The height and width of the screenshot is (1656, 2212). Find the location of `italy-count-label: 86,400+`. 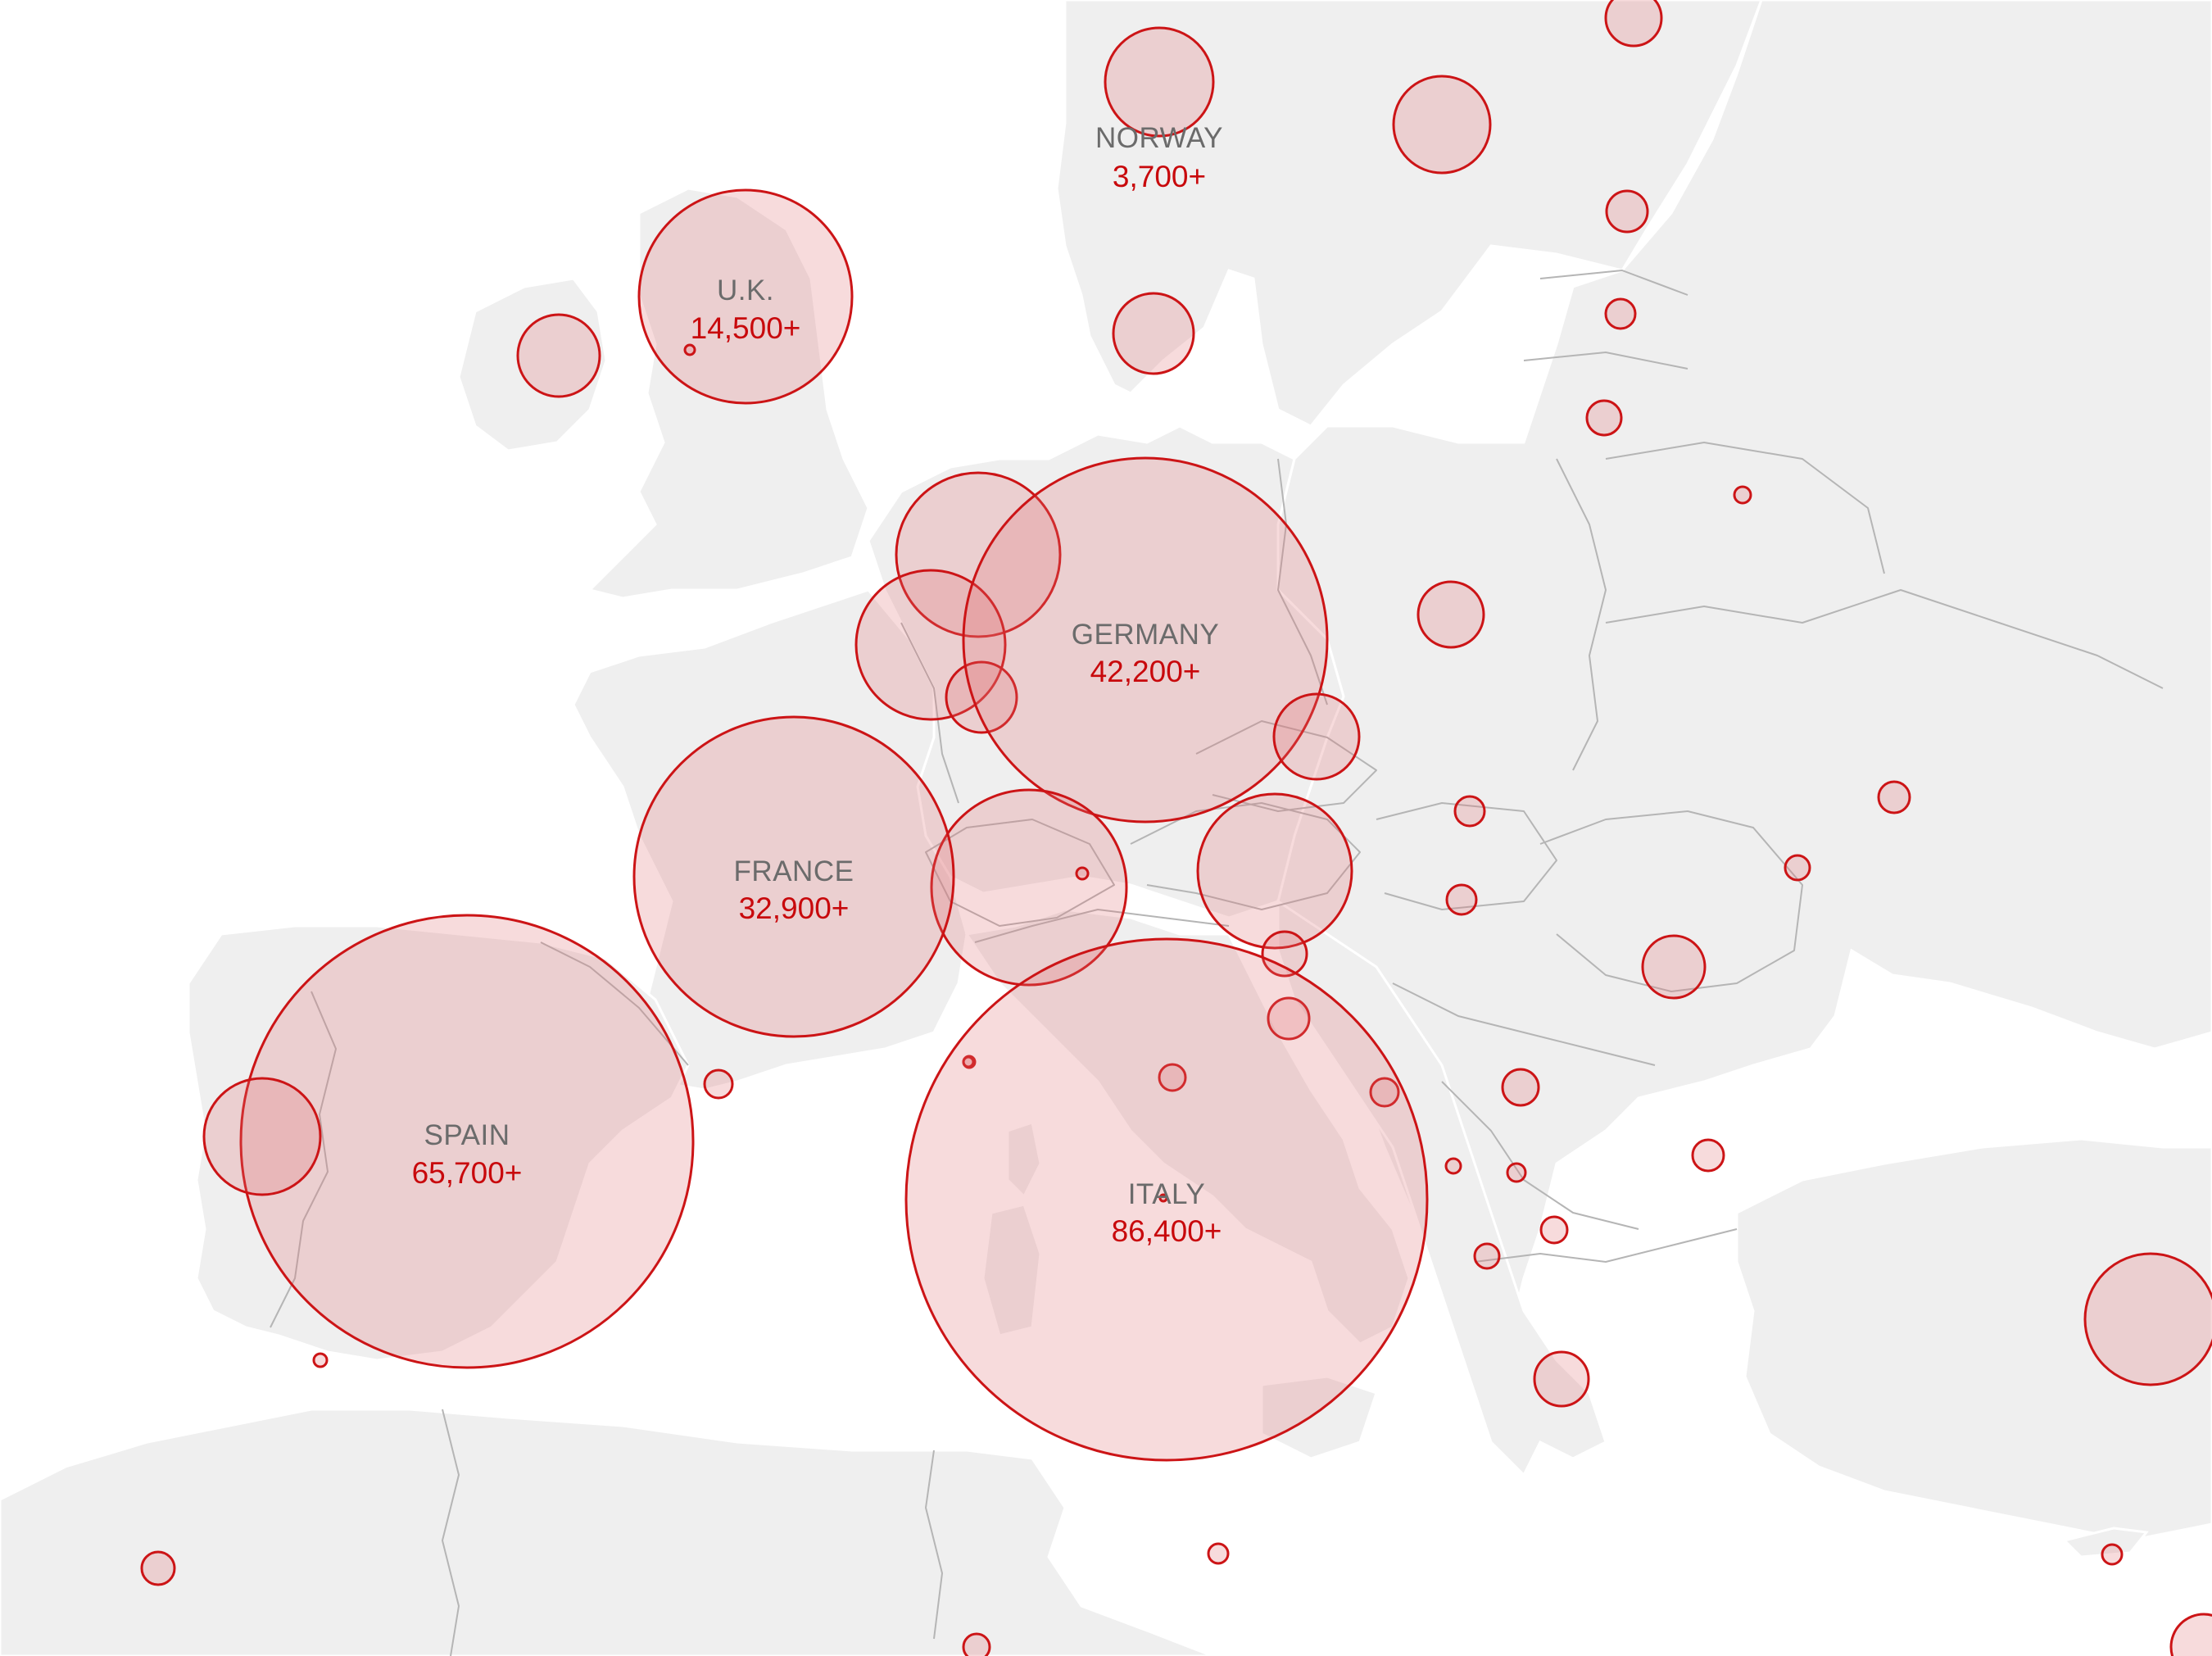

italy-count-label: 86,400+ is located at coordinates (1166, 1231).